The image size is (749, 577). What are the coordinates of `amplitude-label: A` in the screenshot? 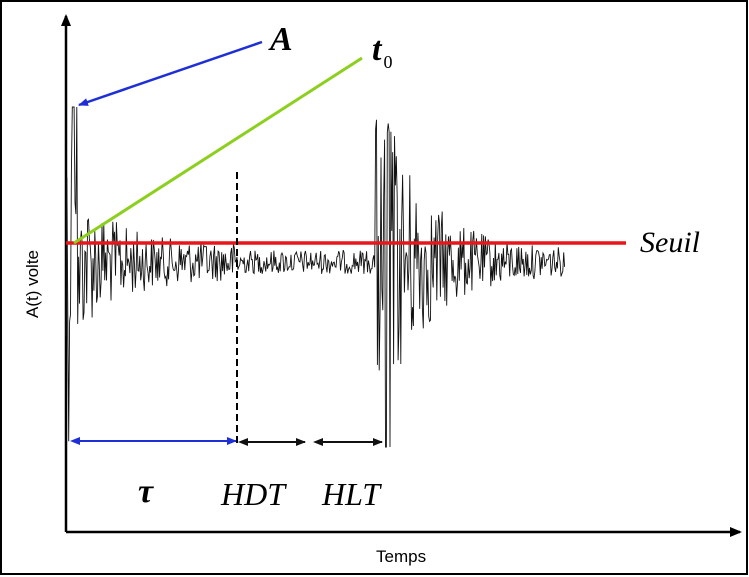 It's located at (280, 39).